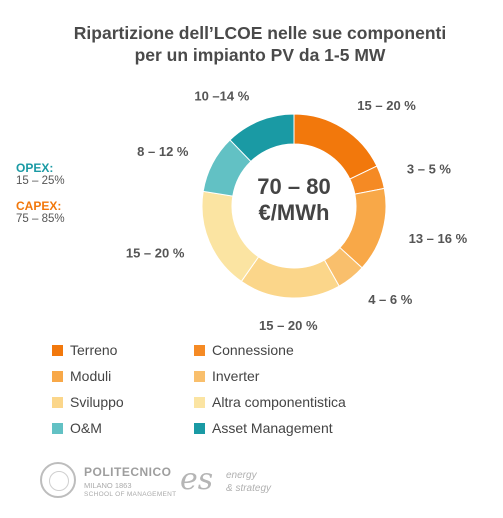  What do you see at coordinates (438, 238) in the screenshot?
I see `slice-label-2: 13 – 16 %` at bounding box center [438, 238].